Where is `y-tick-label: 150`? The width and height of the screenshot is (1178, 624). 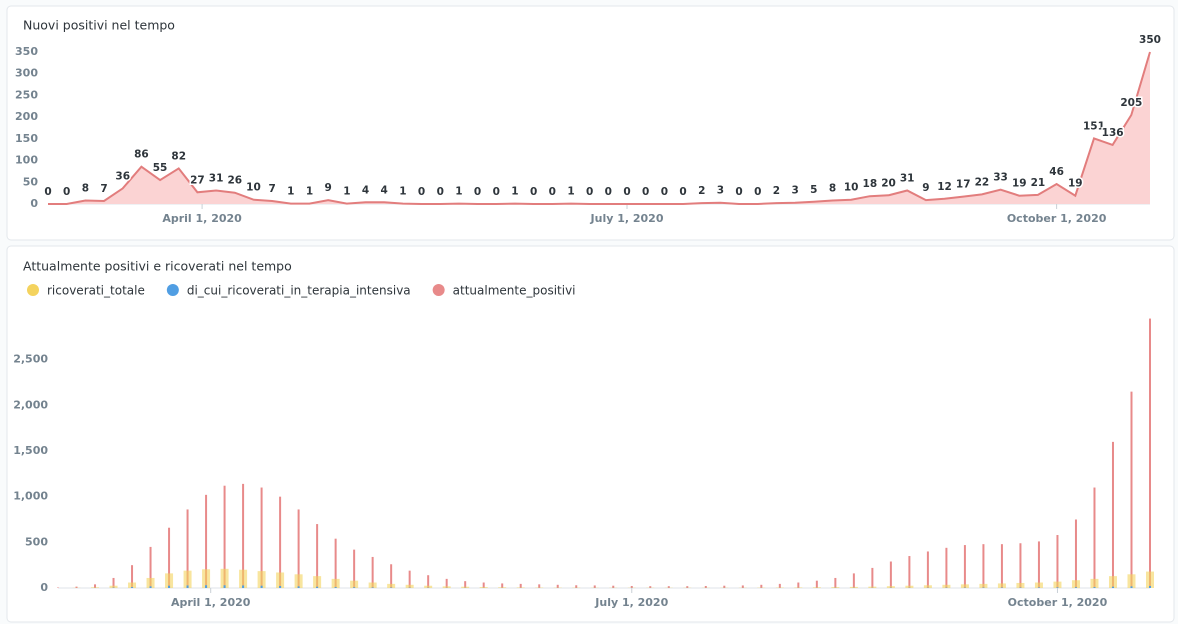 y-tick-label: 150 is located at coordinates (26, 138).